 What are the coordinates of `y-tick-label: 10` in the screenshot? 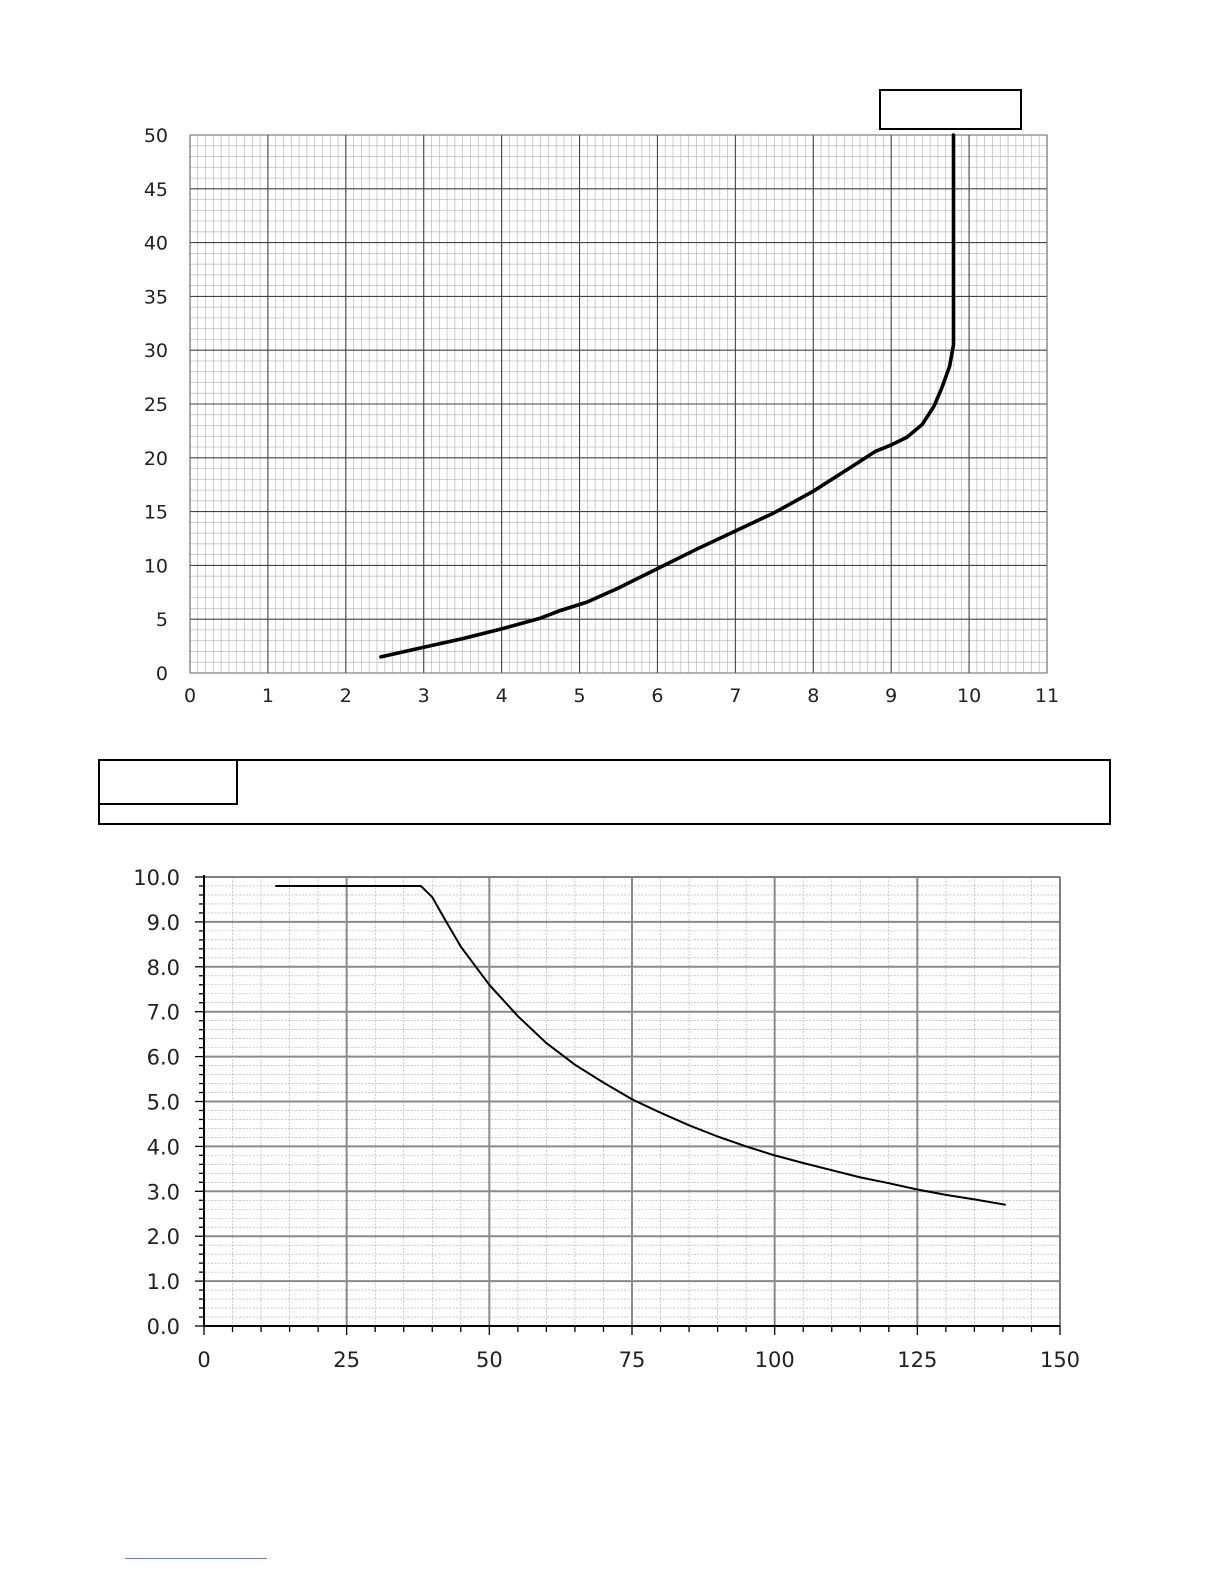 It's located at (156, 566).